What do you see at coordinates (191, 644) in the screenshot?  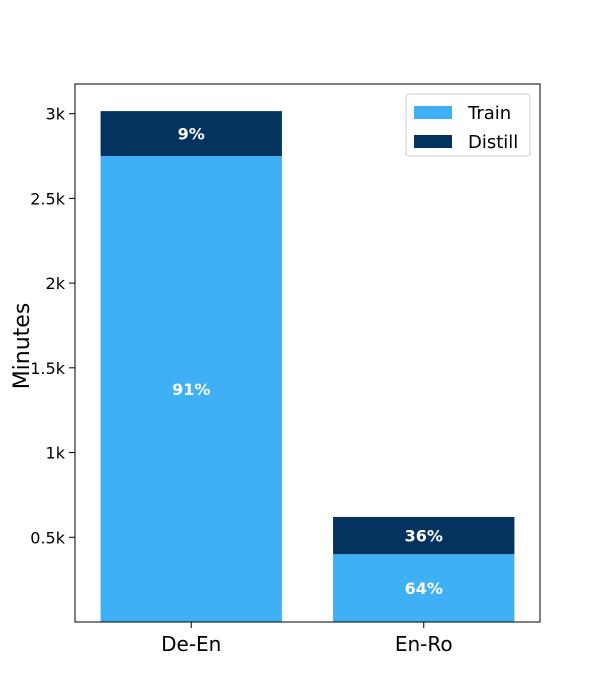 I see `x-tick-label: De-En` at bounding box center [191, 644].